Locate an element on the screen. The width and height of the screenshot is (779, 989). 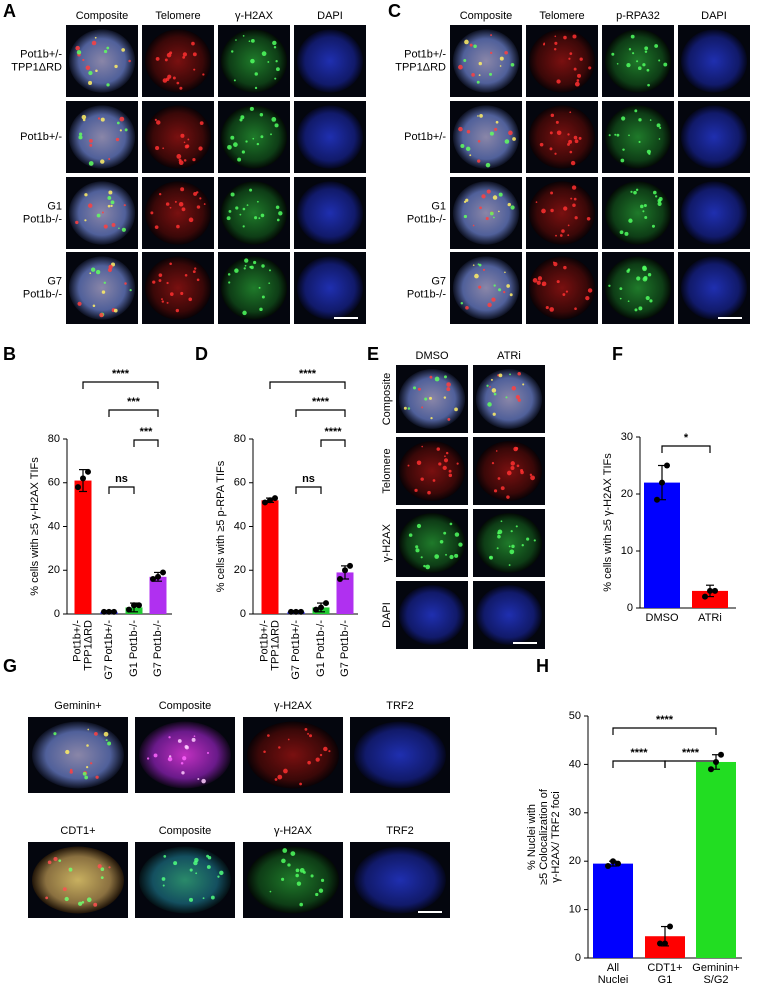
x-tick-label: G7 Pot1b-/- is located at coordinates (345, 648).